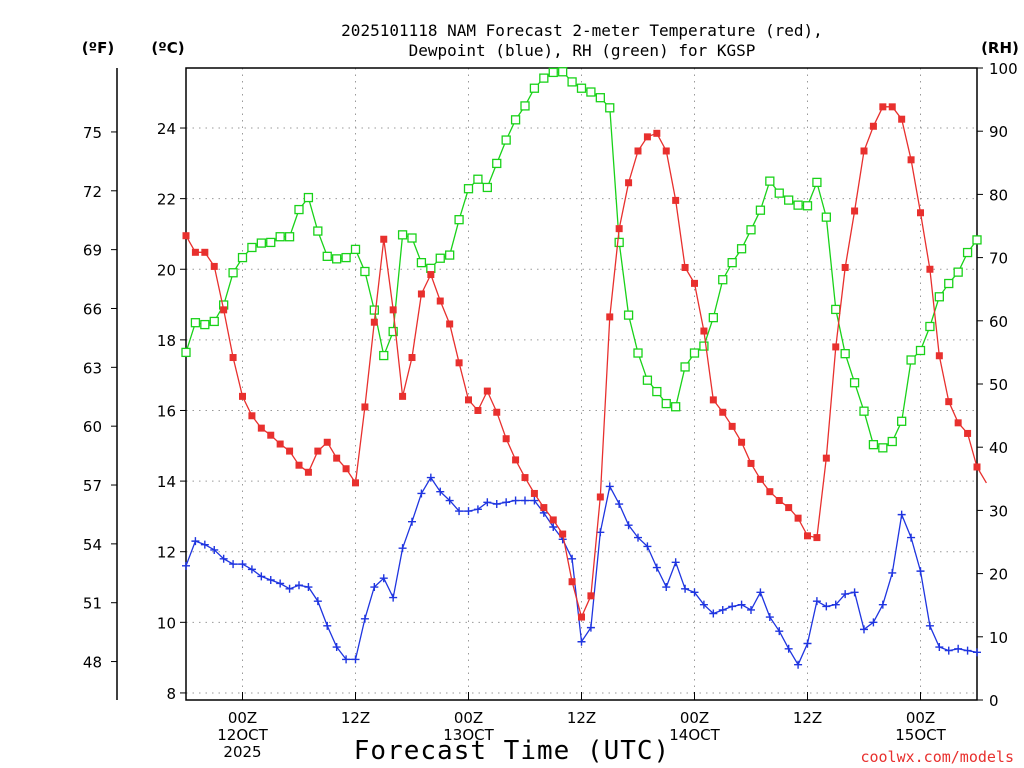  I want to click on credit-link: coolwx.com/models, so click(937, 757).